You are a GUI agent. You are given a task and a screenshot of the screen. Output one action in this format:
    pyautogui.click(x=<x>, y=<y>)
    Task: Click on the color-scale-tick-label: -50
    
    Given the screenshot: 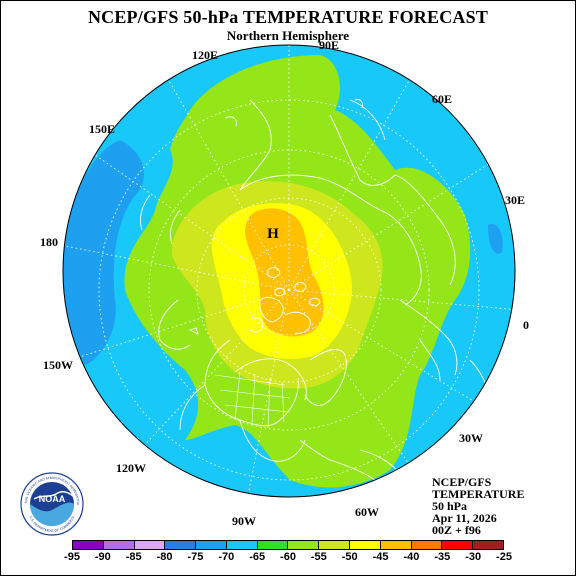 What is the action you would take?
    pyautogui.click(x=349, y=557)
    